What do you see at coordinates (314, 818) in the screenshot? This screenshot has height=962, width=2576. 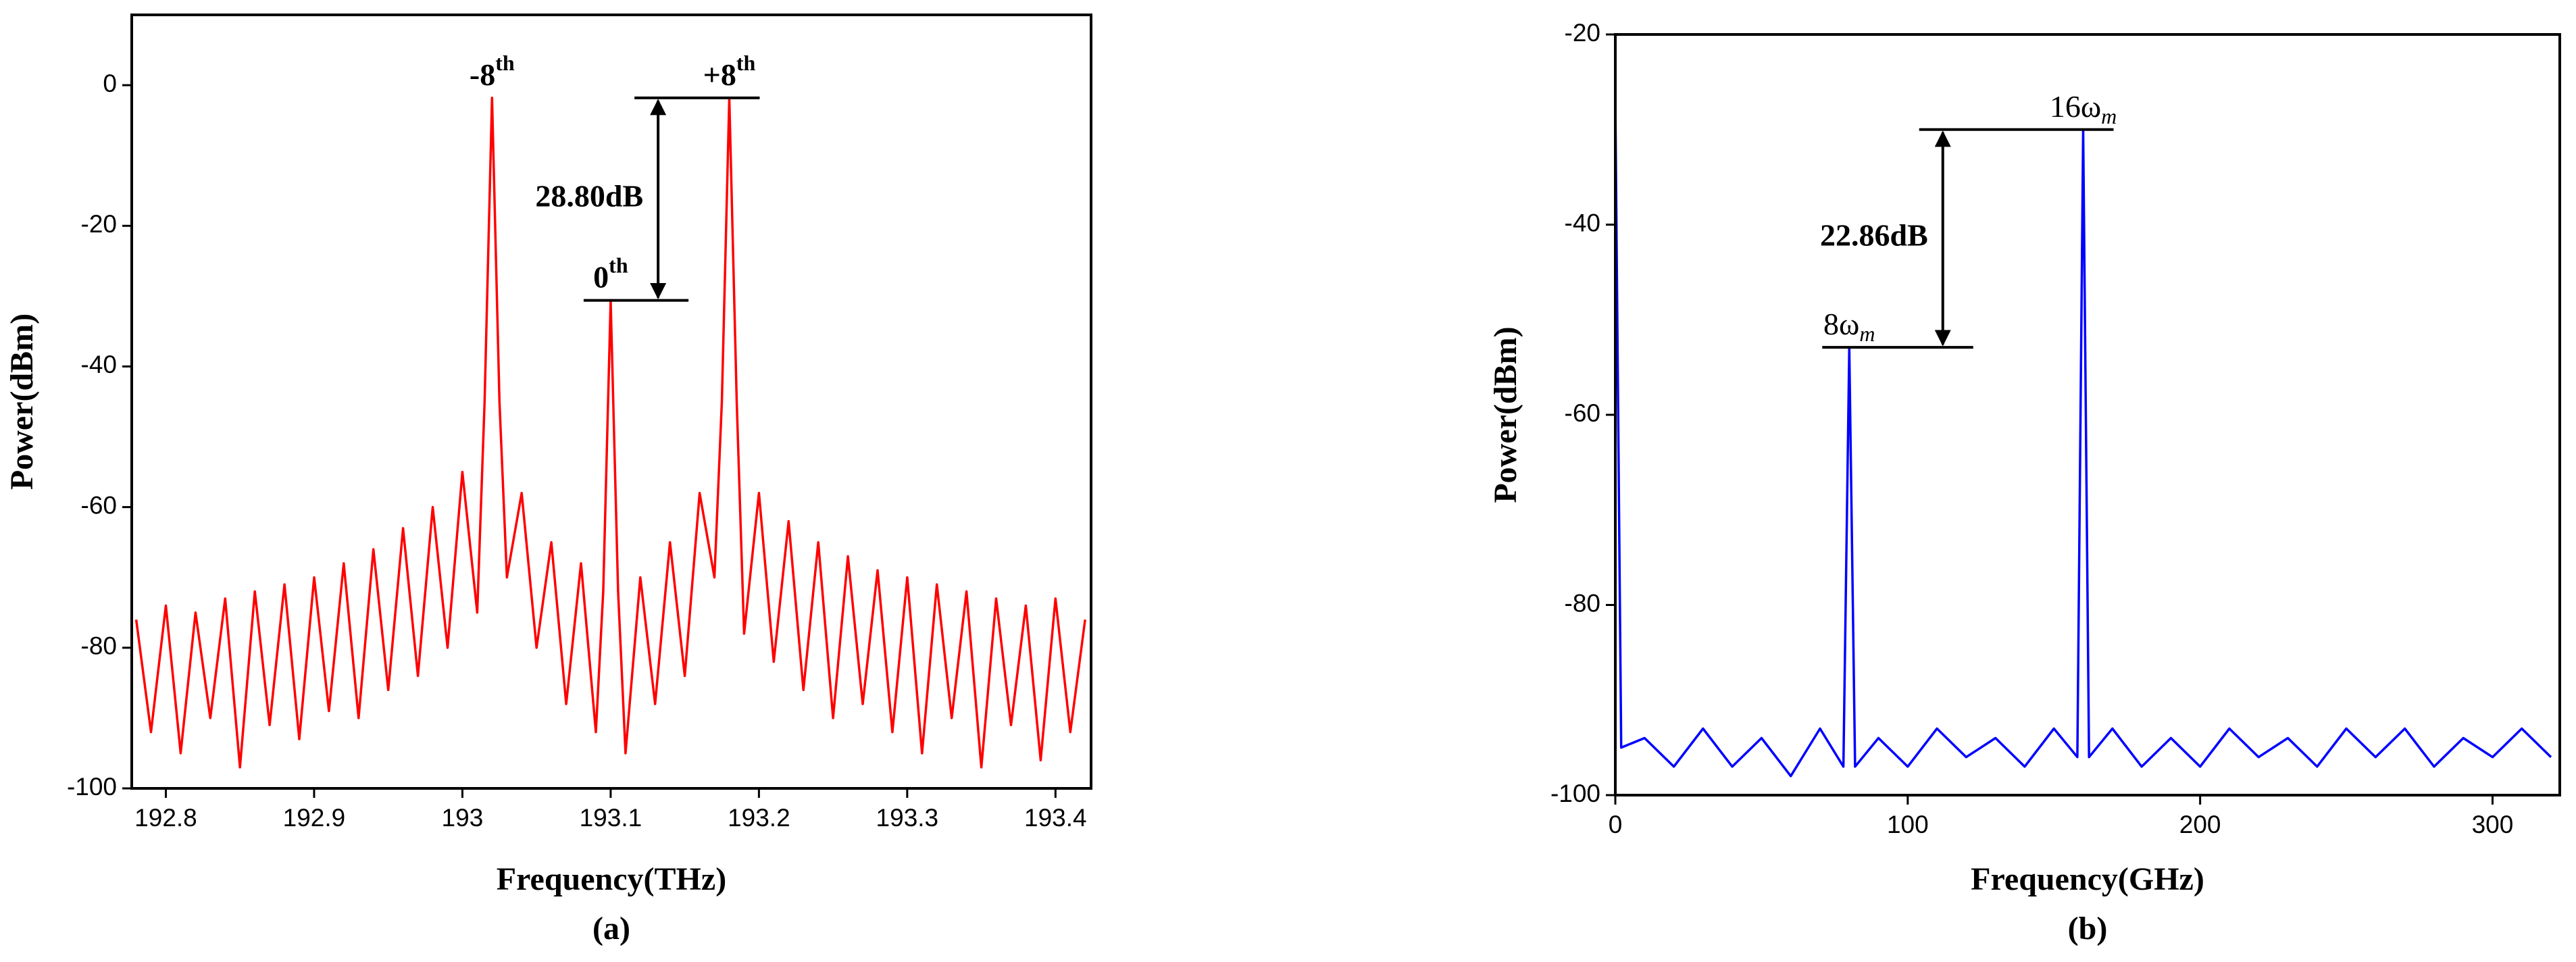 I see `x-tick-label: 192.9` at bounding box center [314, 818].